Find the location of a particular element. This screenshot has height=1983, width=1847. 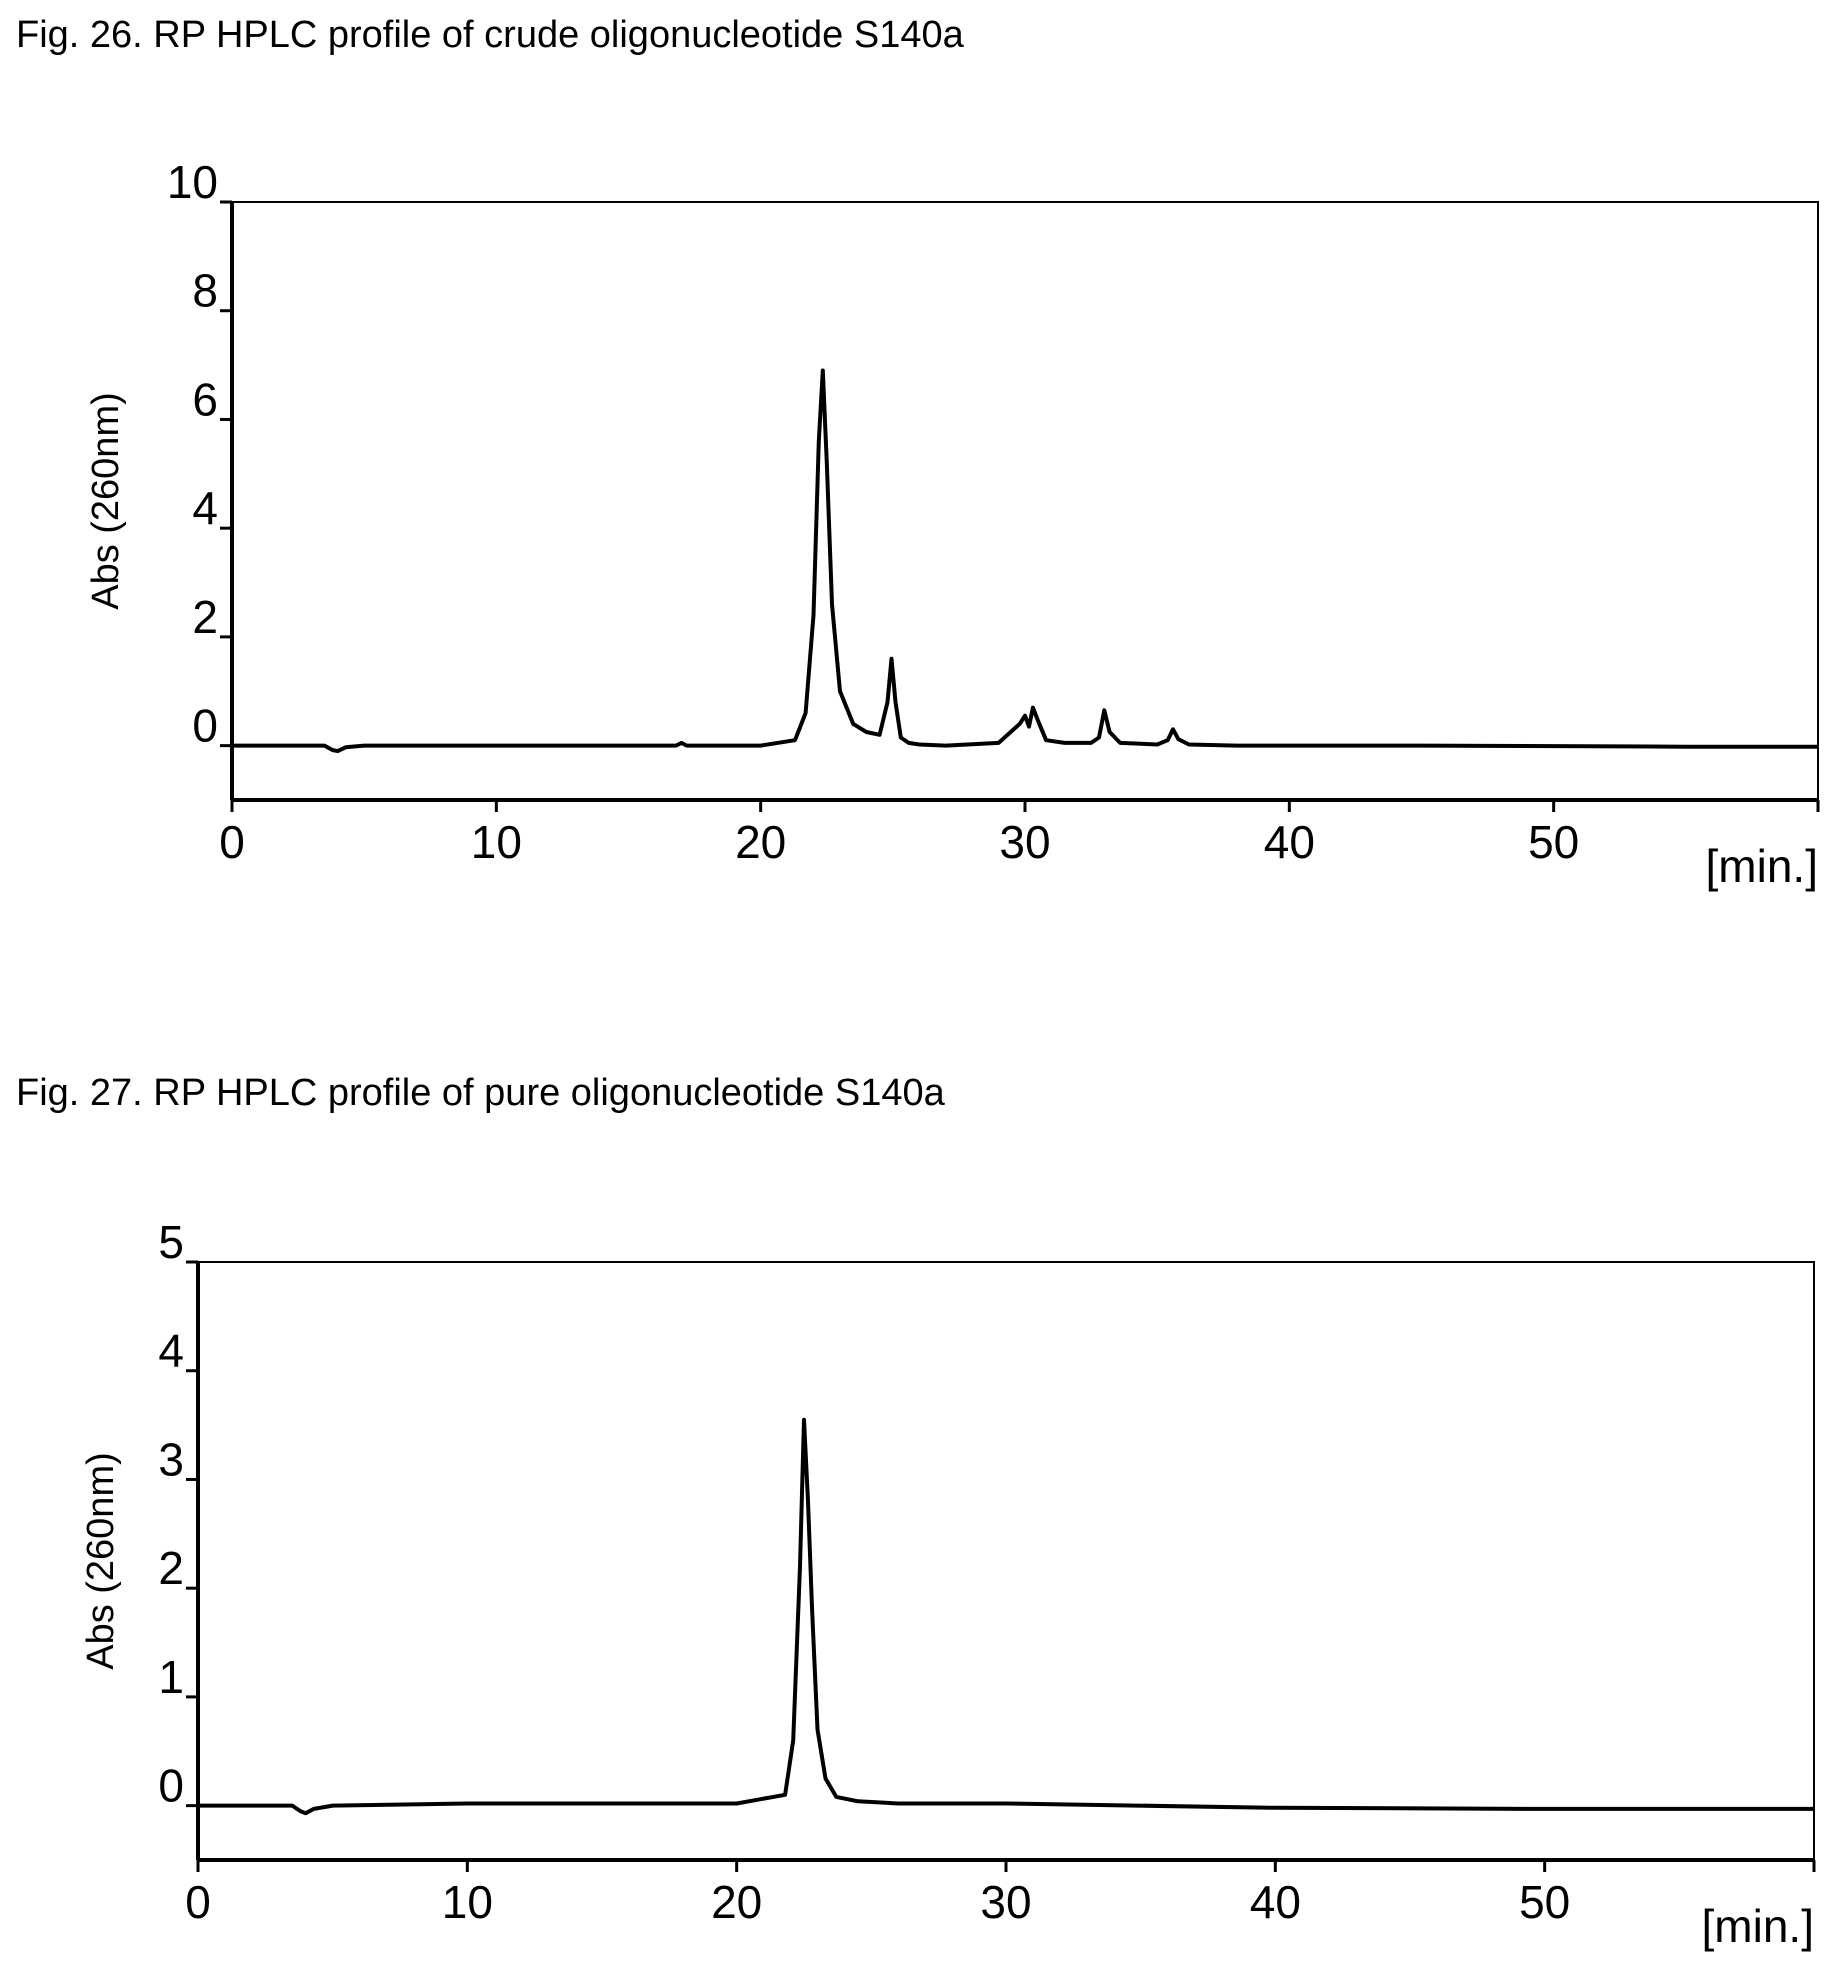

y-tick-label: 8 is located at coordinates (205, 291).